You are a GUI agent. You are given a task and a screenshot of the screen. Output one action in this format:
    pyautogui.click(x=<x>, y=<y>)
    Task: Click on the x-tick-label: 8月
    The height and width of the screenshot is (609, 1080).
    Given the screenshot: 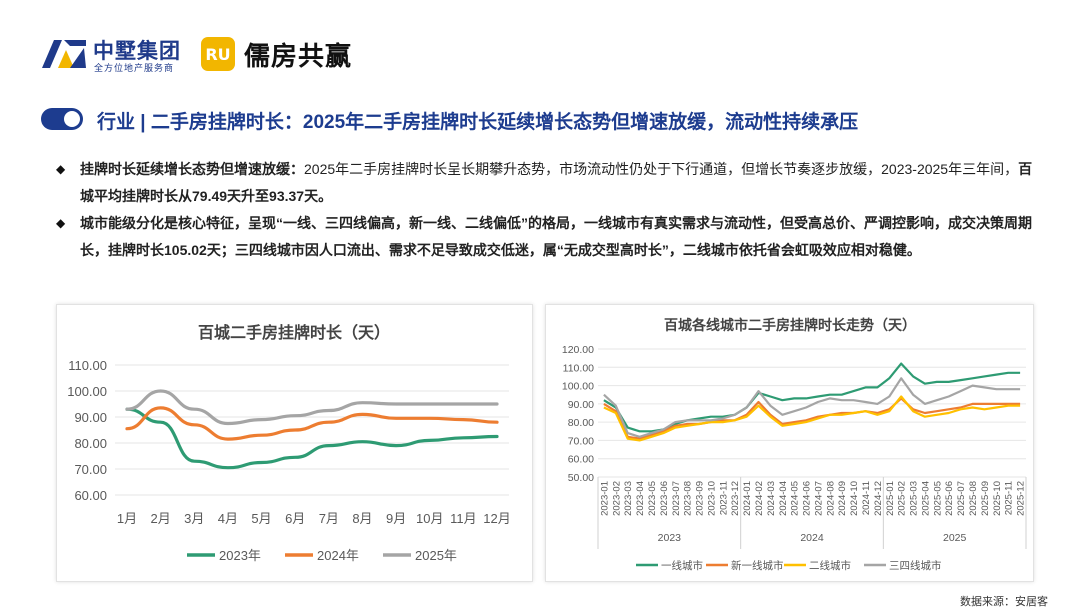 What is the action you would take?
    pyautogui.click(x=362, y=518)
    